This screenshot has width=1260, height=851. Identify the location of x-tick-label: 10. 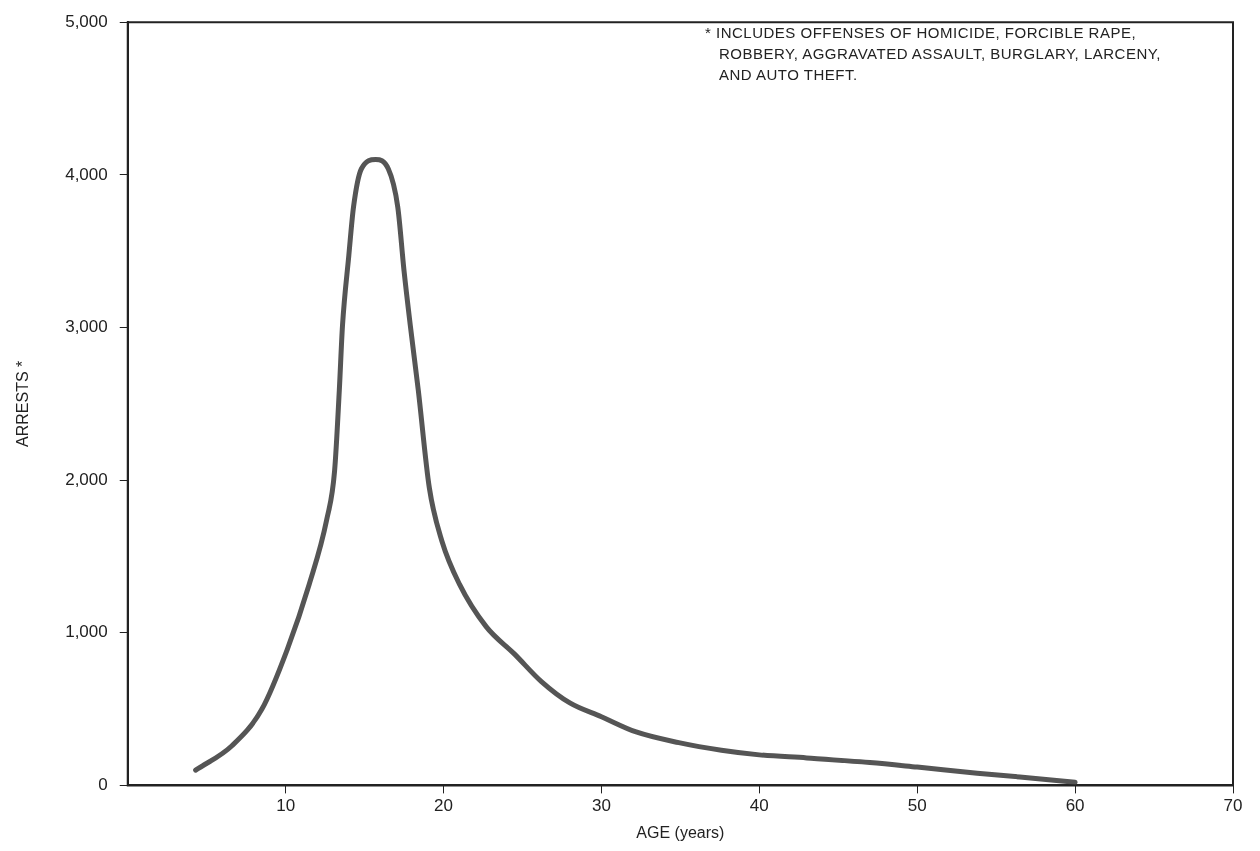
(286, 806).